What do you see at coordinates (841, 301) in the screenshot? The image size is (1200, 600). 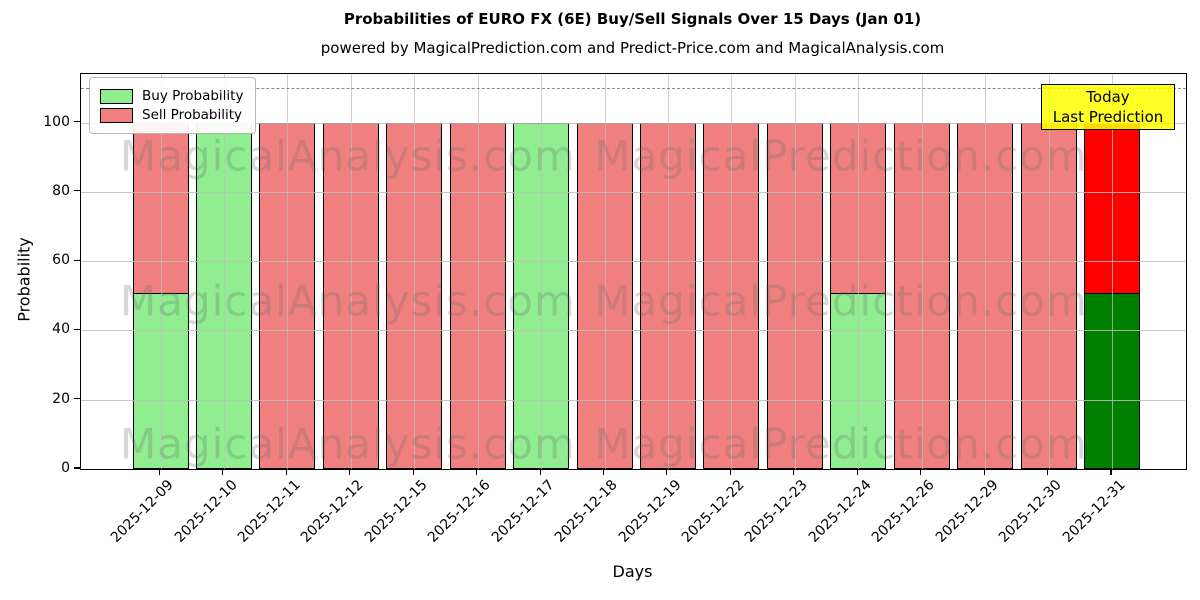 I see `watermark-prediction-row2: MagicalPrediction.com` at bounding box center [841, 301].